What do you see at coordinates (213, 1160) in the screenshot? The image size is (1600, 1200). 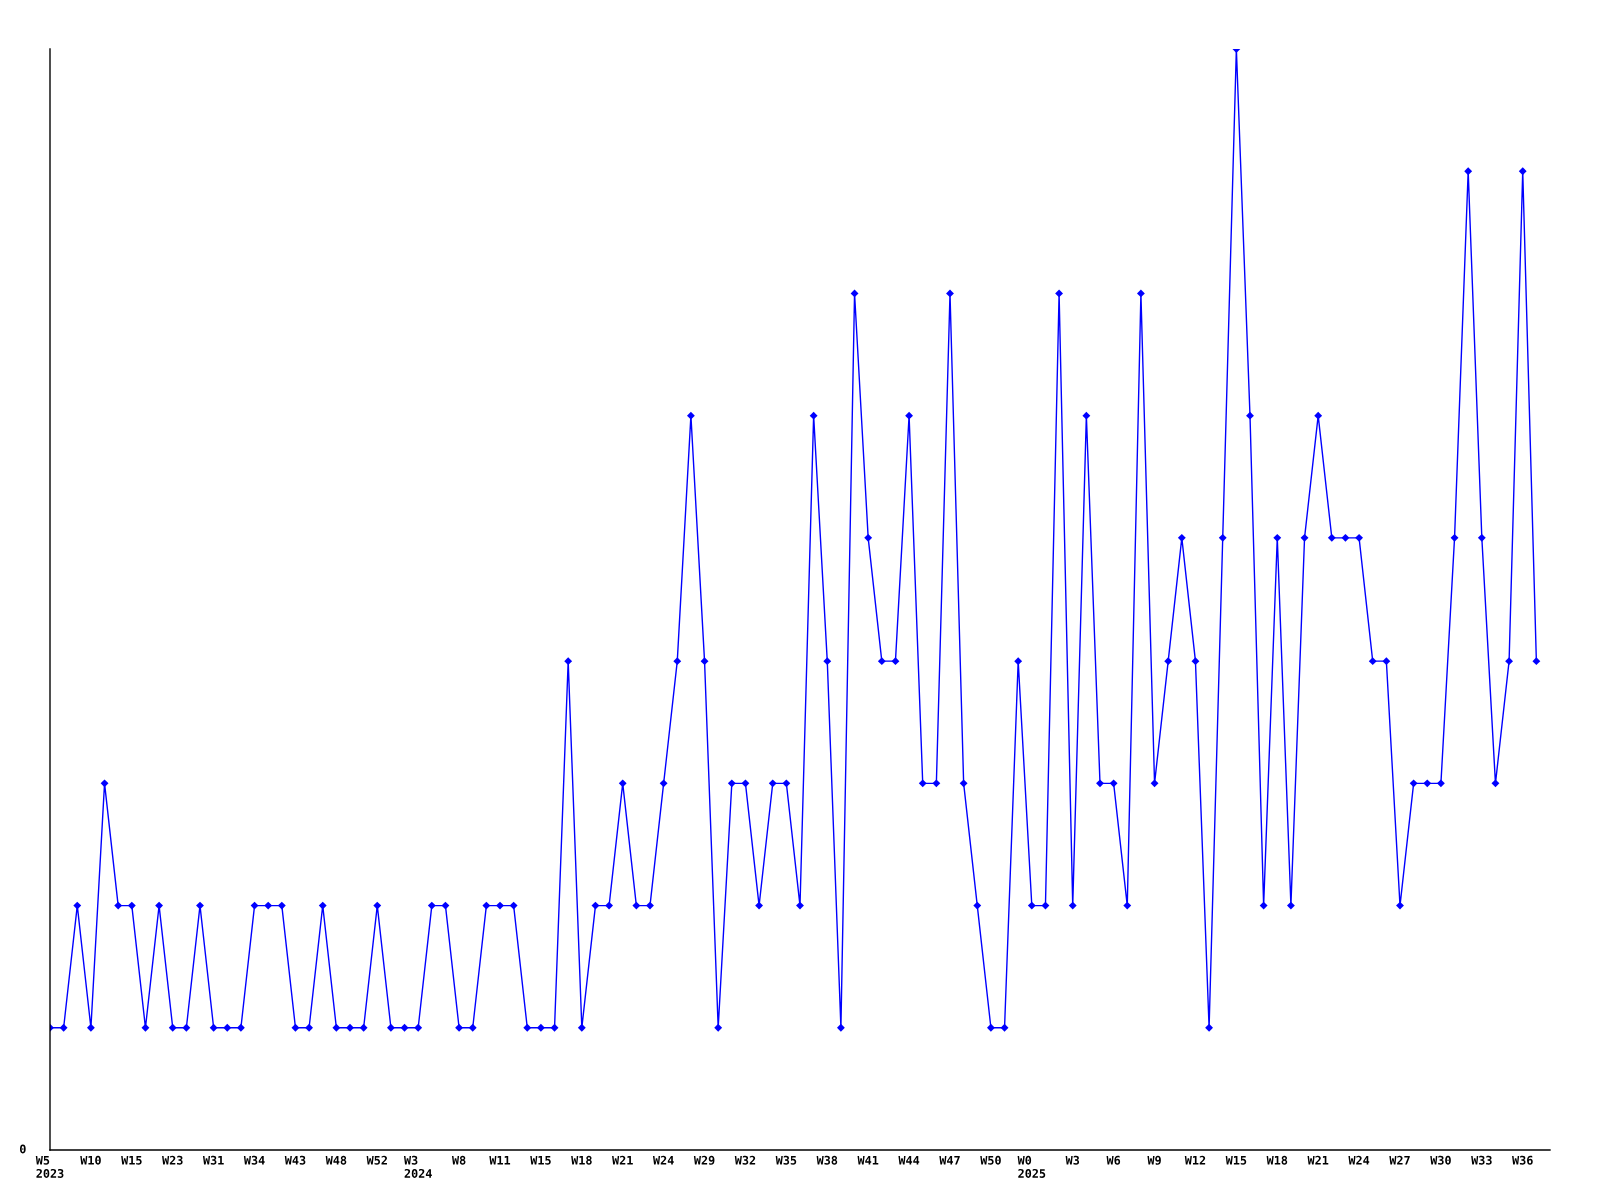 I see `x-tick-label: W31` at bounding box center [213, 1160].